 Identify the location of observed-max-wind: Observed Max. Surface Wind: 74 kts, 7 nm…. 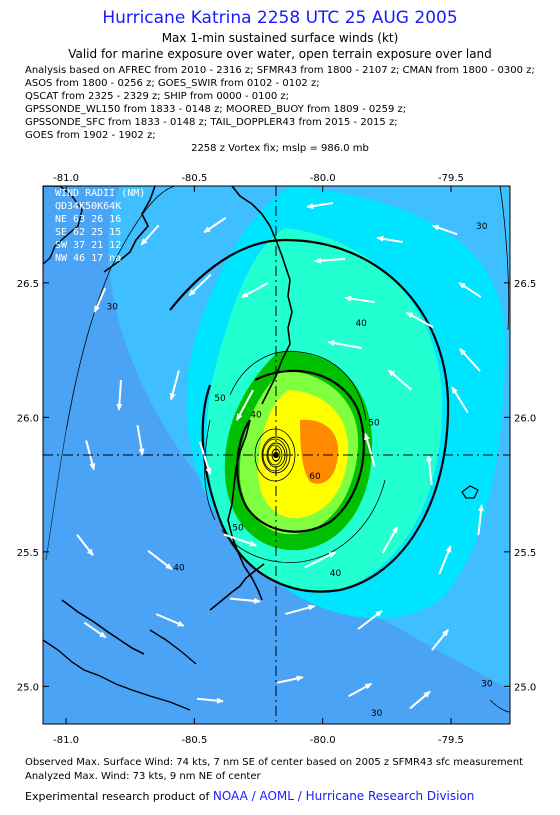
(274, 762).